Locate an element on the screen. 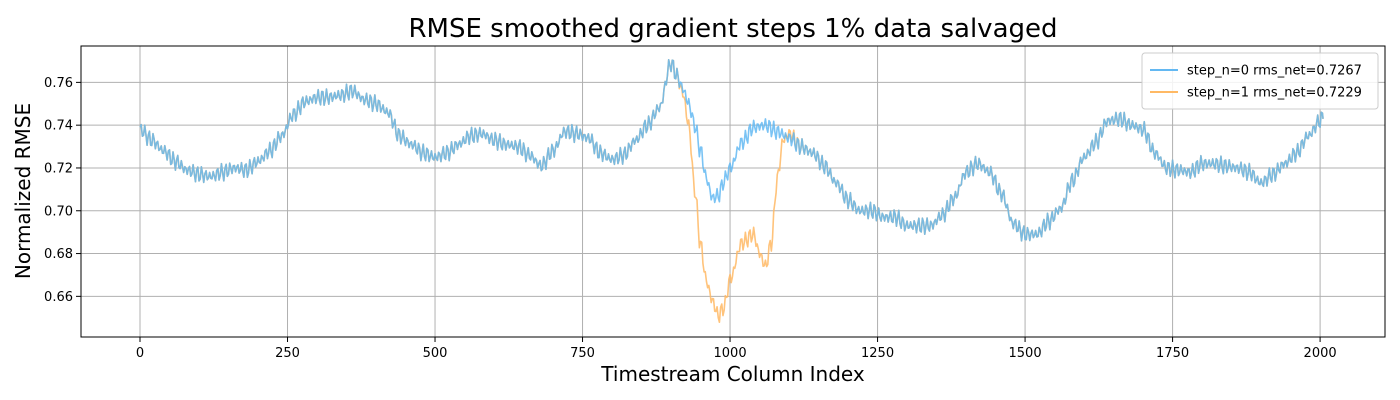 The width and height of the screenshot is (1400, 400). y-tick-label: 0.70 is located at coordinates (58, 211).